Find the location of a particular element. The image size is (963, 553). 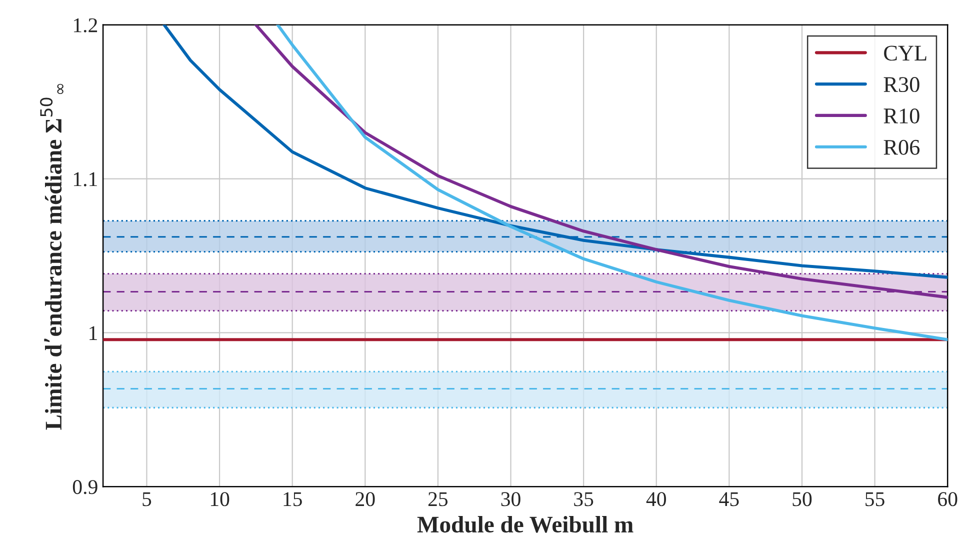

x-tick-label: 55 is located at coordinates (875, 499).